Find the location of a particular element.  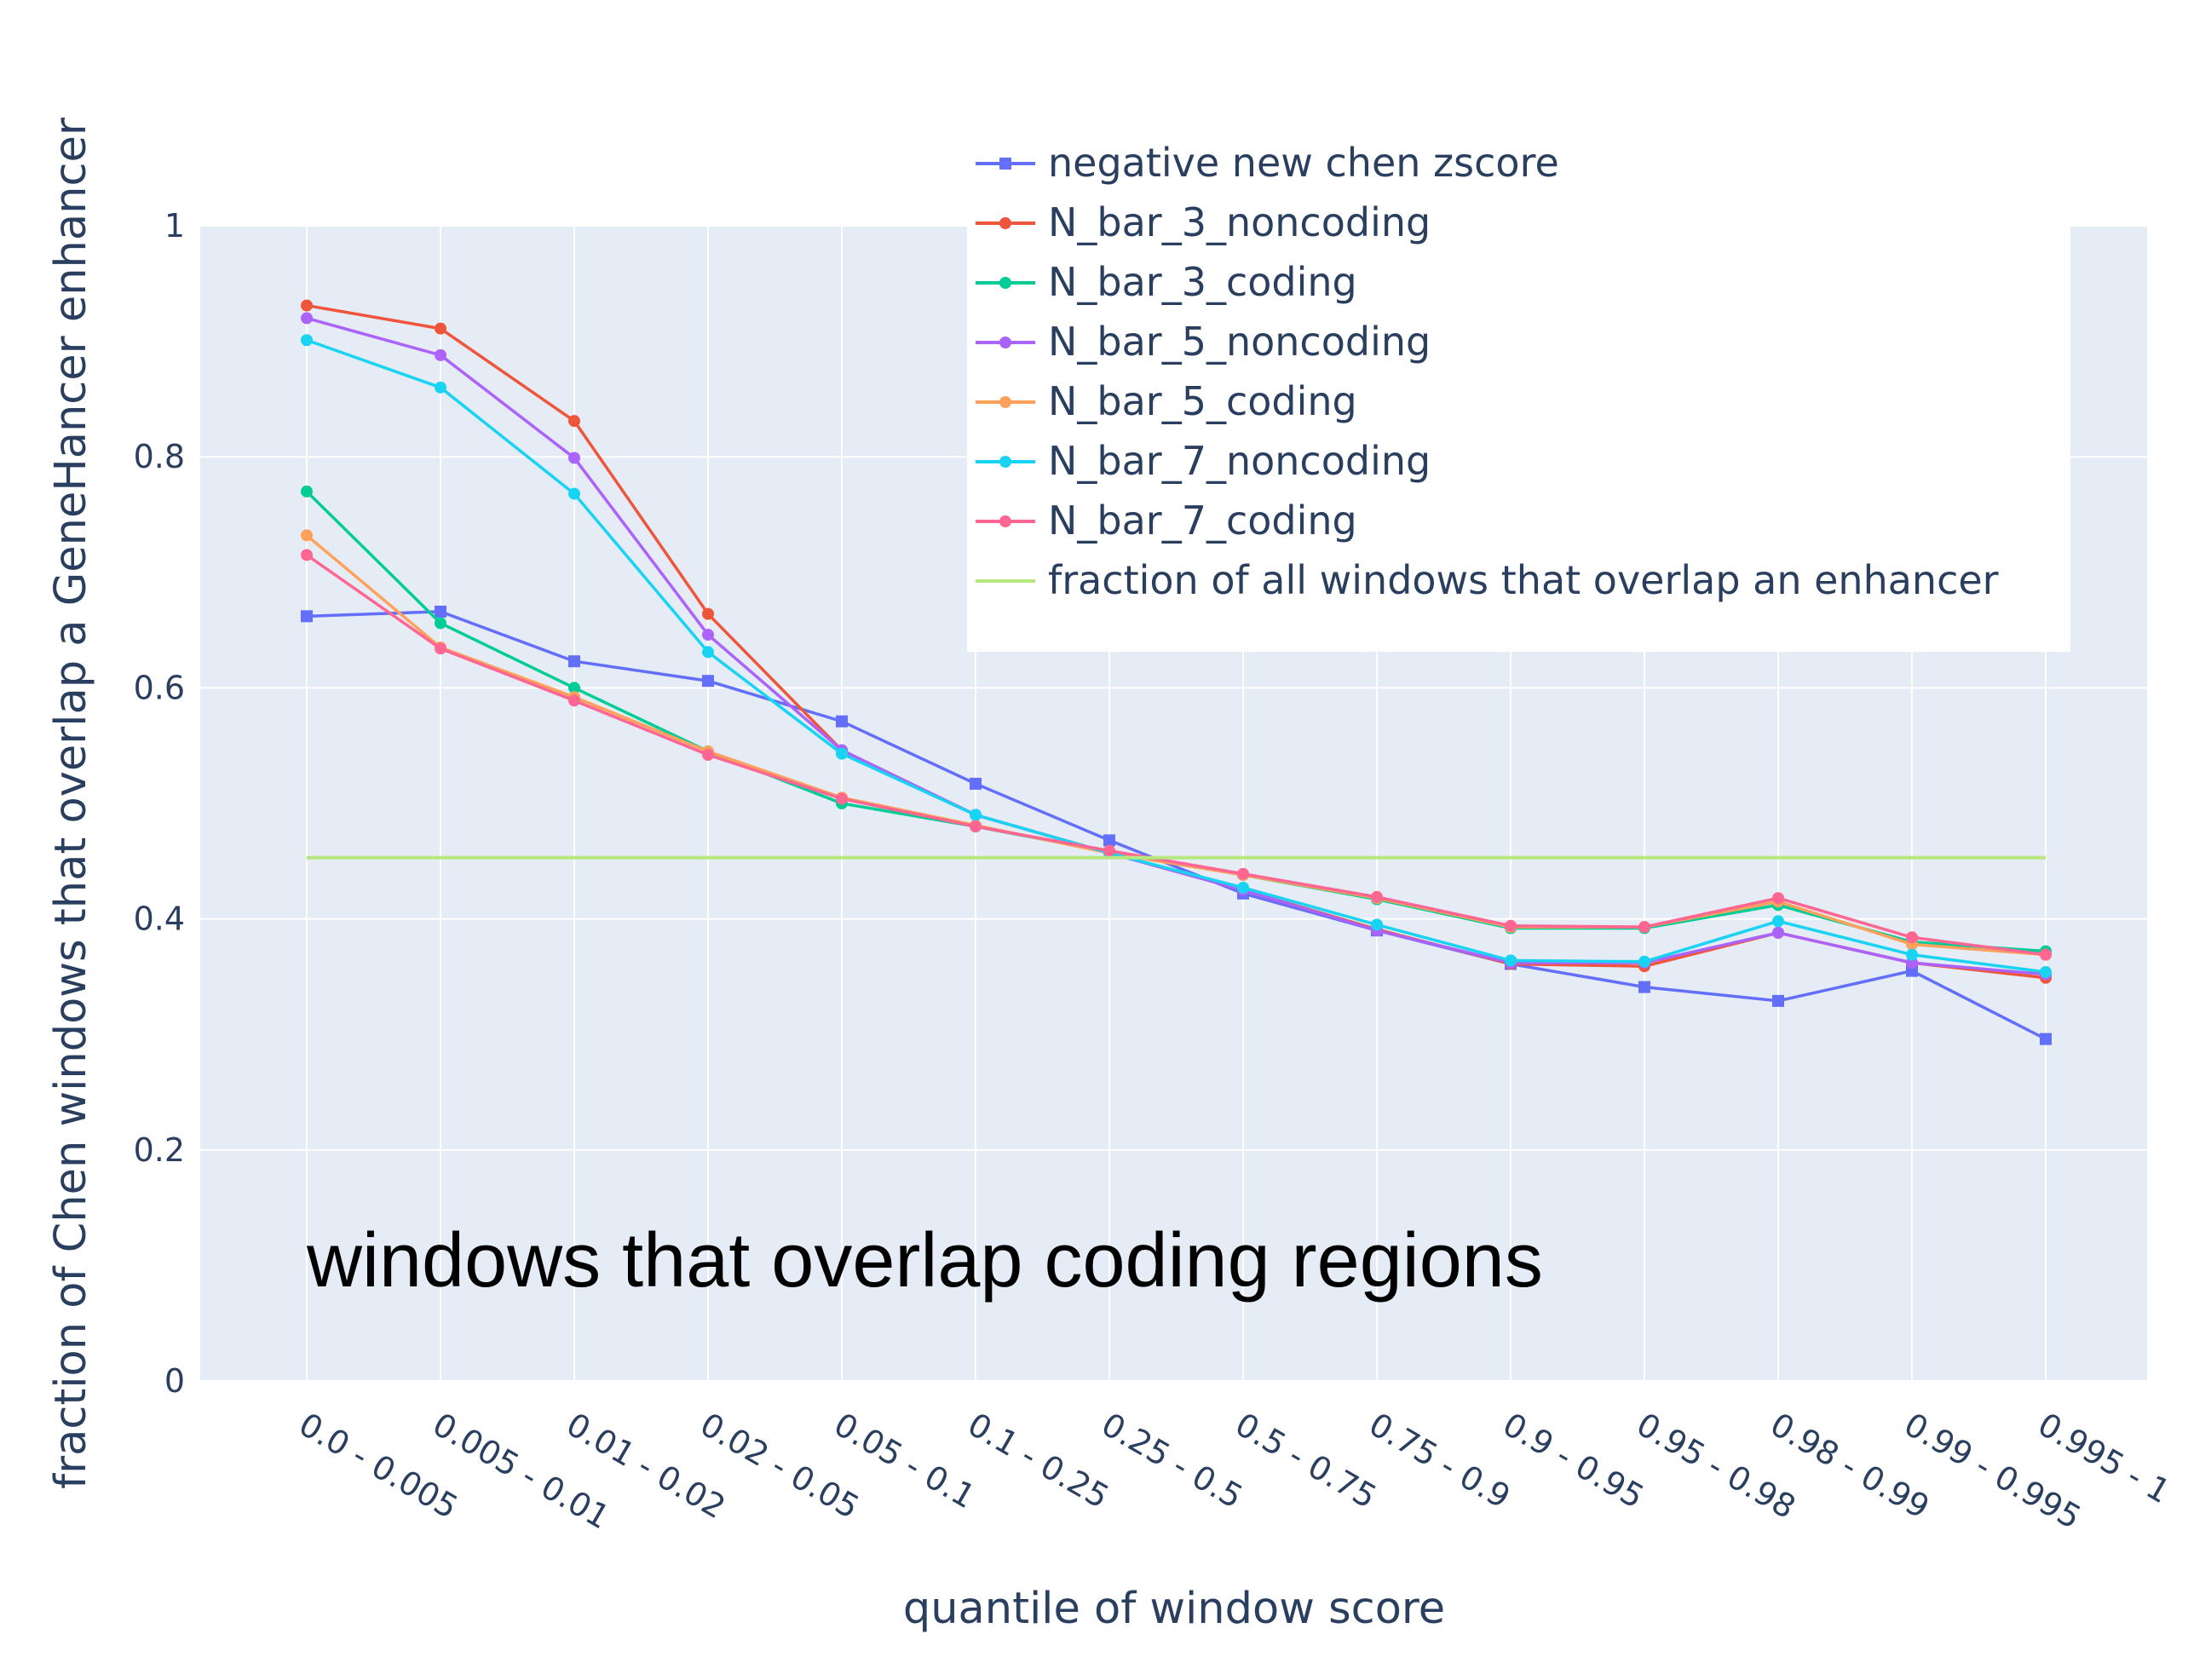

legend-label: negative new chen zscore is located at coordinates (1303, 163).